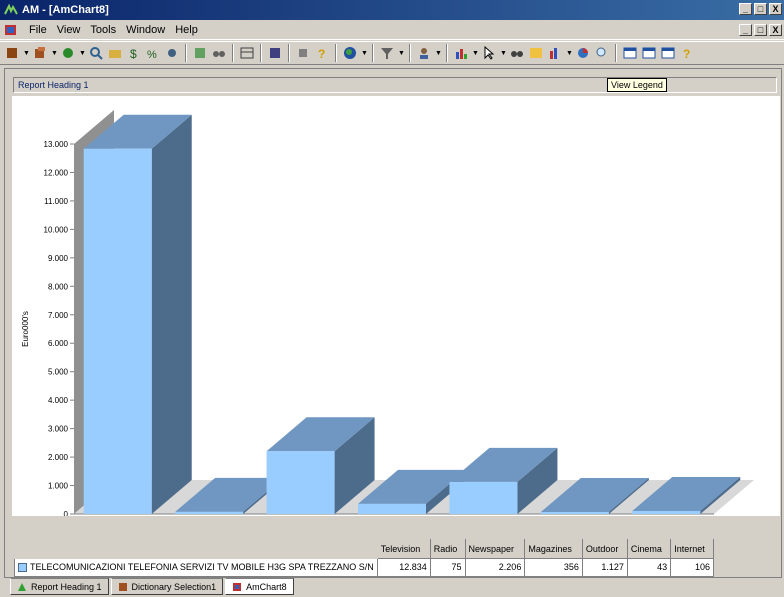 The width and height of the screenshot is (784, 597). I want to click on dictionary-icon, so click(123, 587).